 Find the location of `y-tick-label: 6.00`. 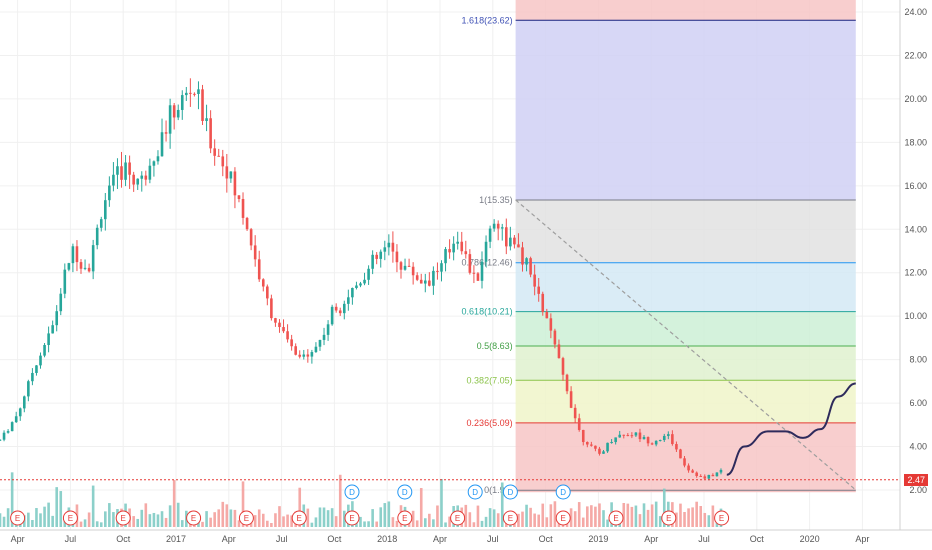

y-tick-label: 6.00 is located at coordinates (918, 403).